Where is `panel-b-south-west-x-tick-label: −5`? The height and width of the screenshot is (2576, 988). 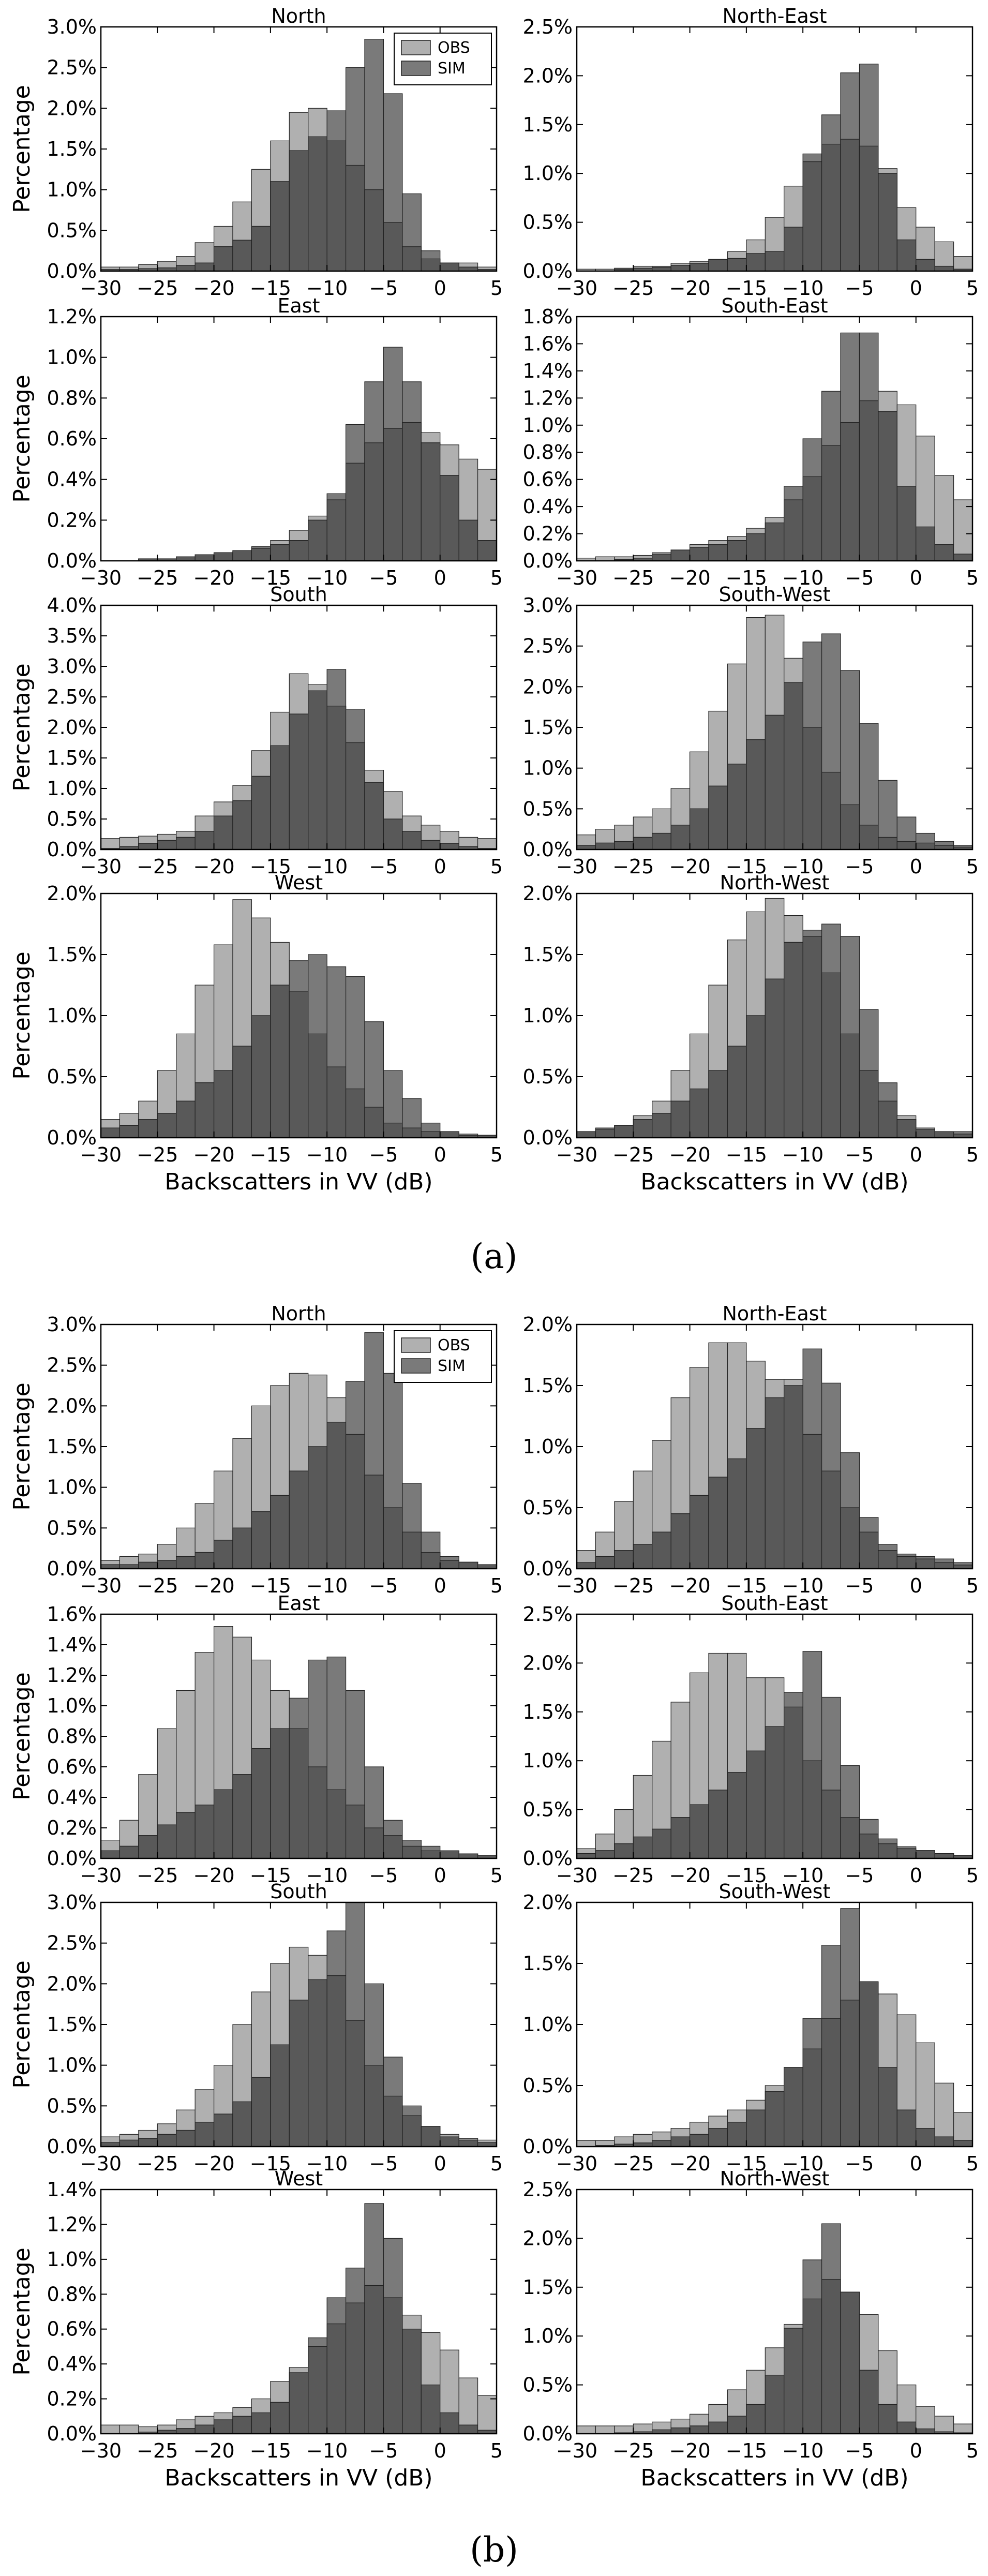
panel-b-south-west-x-tick-label: −5 is located at coordinates (859, 2163).